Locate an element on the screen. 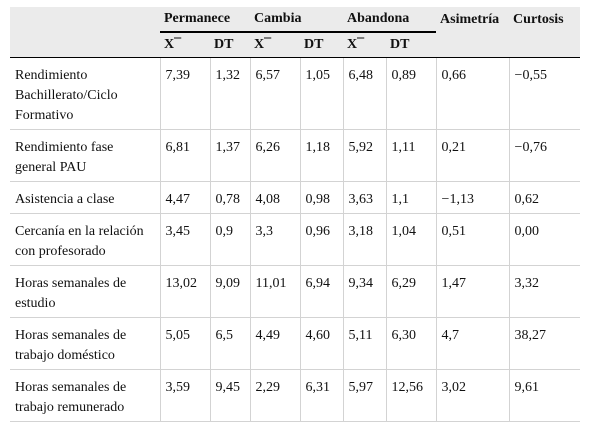  row-label: Rendimiento Bachillerato/Ciclo Formativo is located at coordinates (85, 93).